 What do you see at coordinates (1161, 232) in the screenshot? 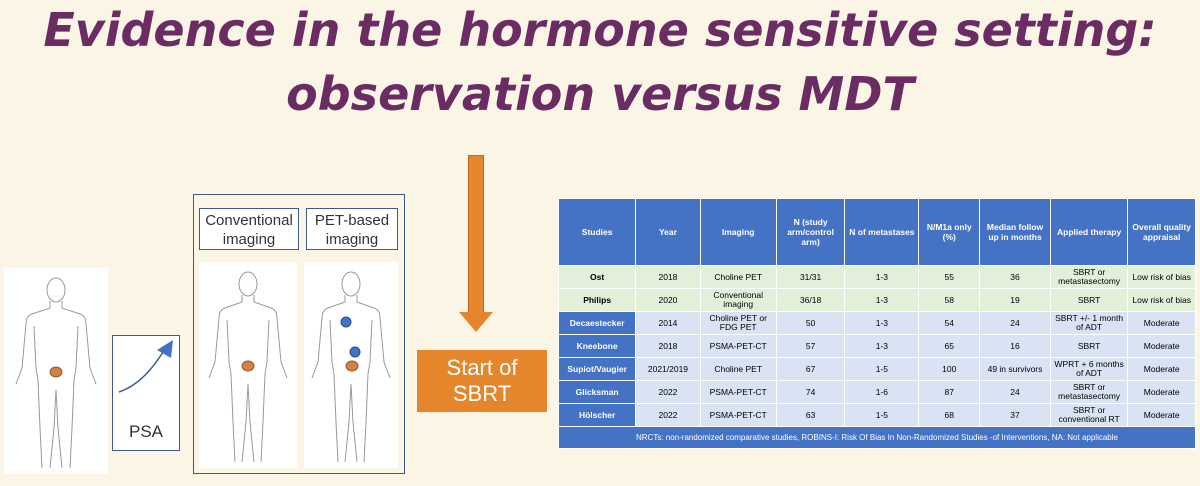
I see `col-header: Overall quality appraisal` at bounding box center [1161, 232].